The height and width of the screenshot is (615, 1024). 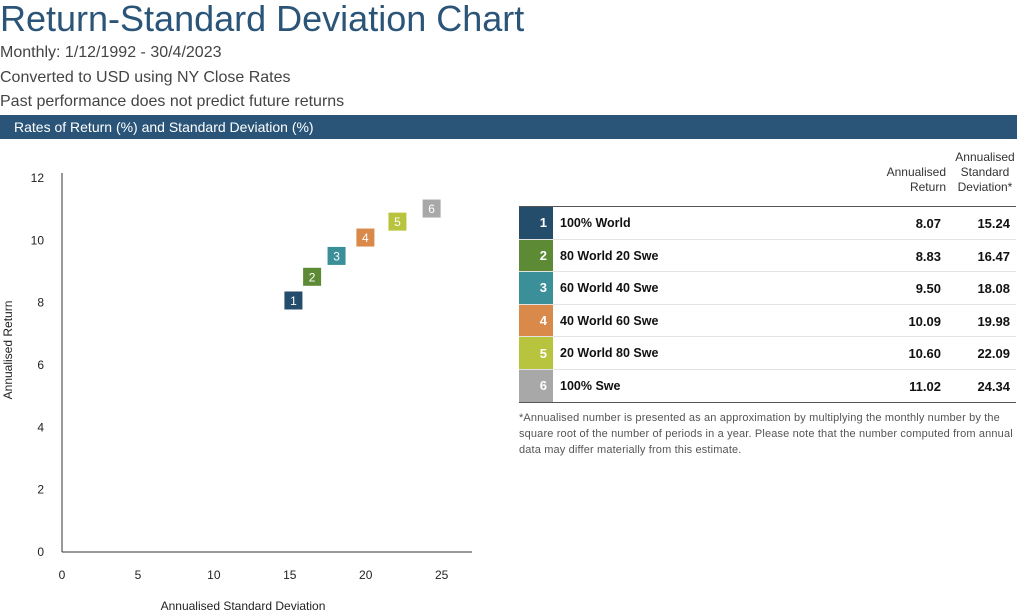 What do you see at coordinates (262, 19) in the screenshot?
I see `page-title: Return-Standard Deviation Chart` at bounding box center [262, 19].